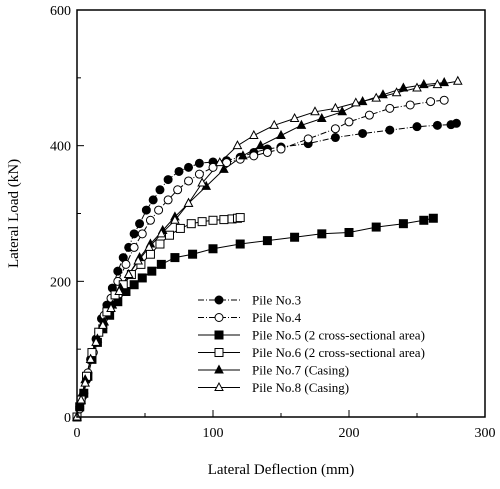  What do you see at coordinates (14, 213) in the screenshot?
I see `y-axis-title: Lateral Load (kN)` at bounding box center [14, 213].